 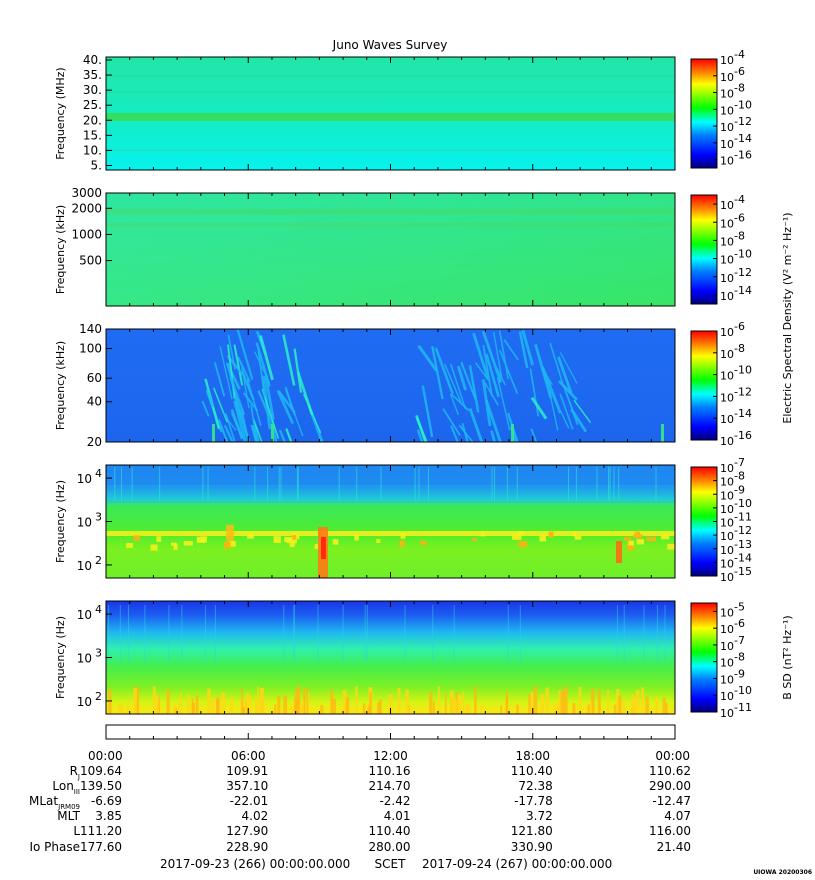 What do you see at coordinates (247, 847) in the screenshot?
I see `ephemeris-value: 228.90` at bounding box center [247, 847].